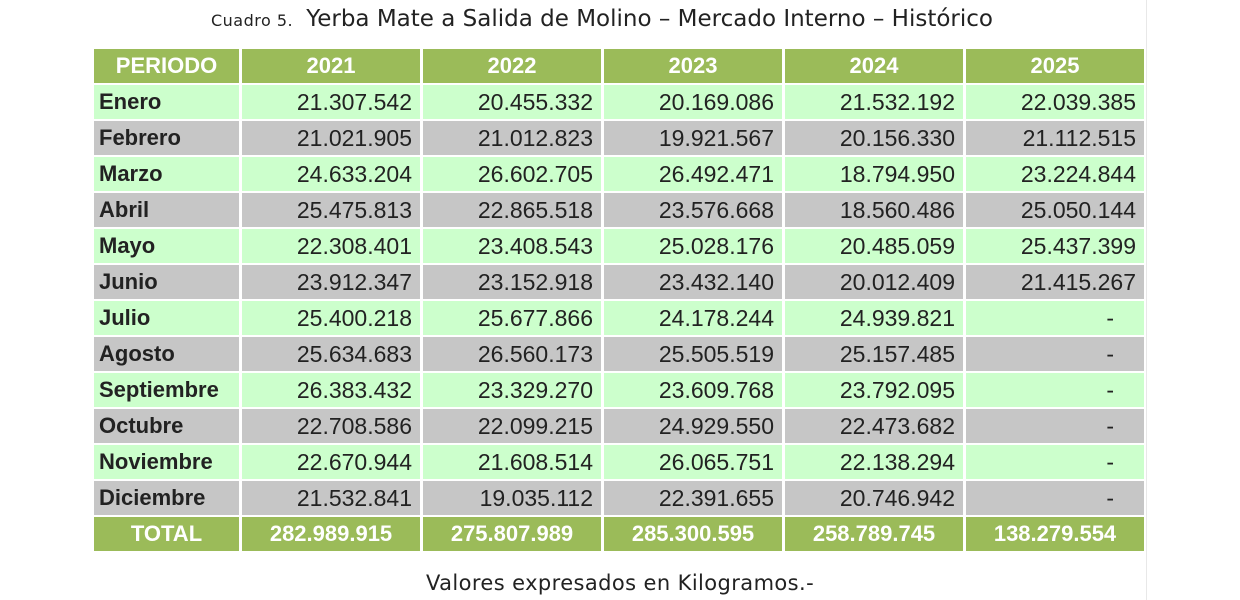  What do you see at coordinates (1055, 102) in the screenshot?
I see `value-cell: 22.039.385` at bounding box center [1055, 102].